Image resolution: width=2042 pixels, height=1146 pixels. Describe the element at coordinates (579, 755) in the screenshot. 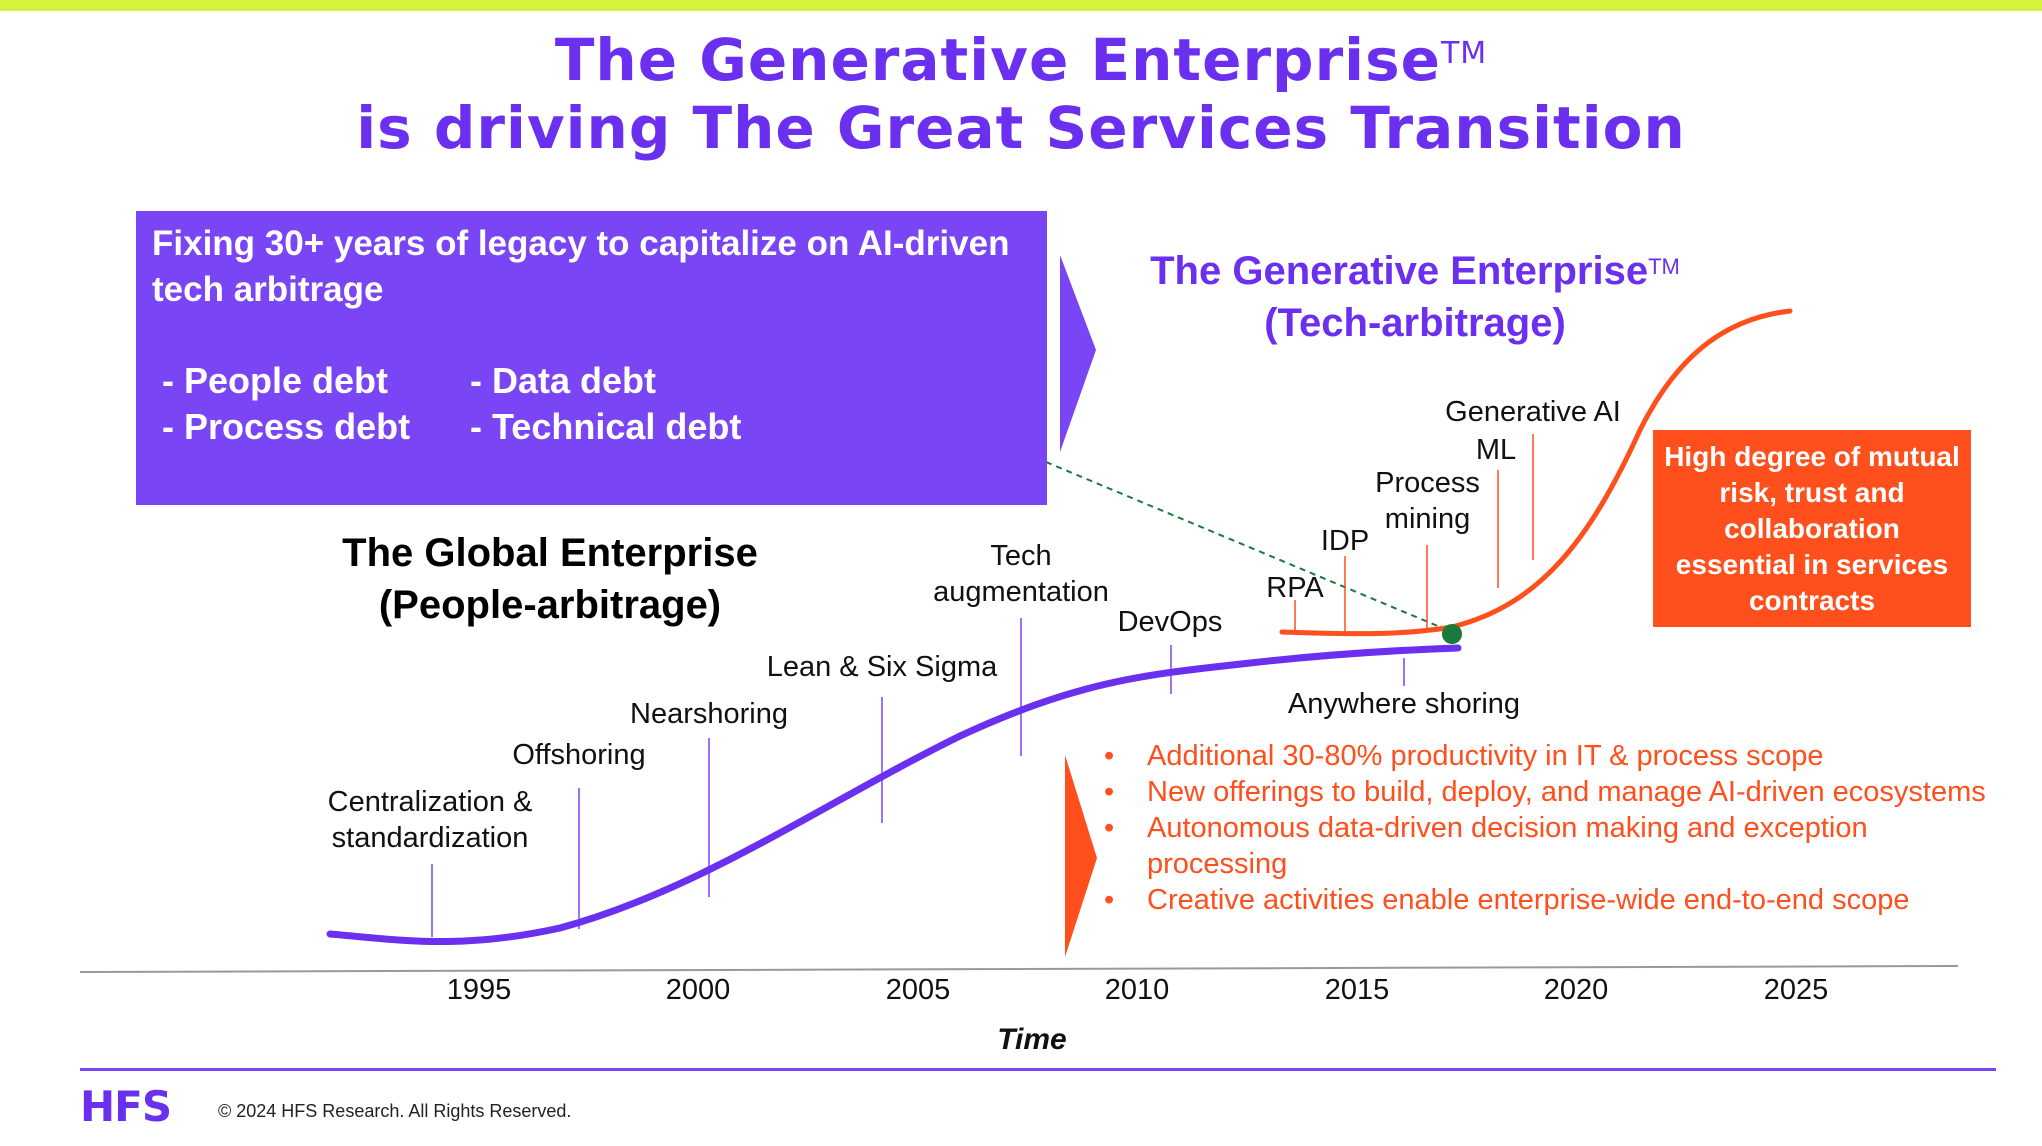

I see `milestone-offshoring: Offshoring` at that location.